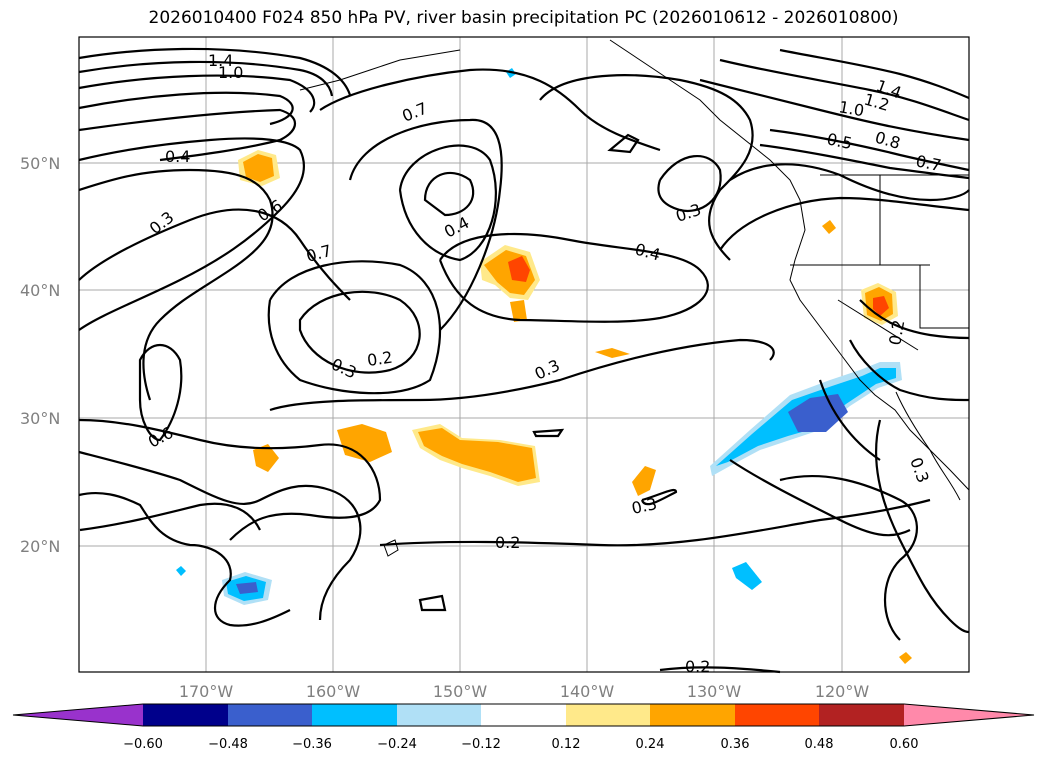 The height and width of the screenshot is (765, 1047). Describe the element at coordinates (40, 163) in the screenshot. I see `lat-label: 50°N` at that location.